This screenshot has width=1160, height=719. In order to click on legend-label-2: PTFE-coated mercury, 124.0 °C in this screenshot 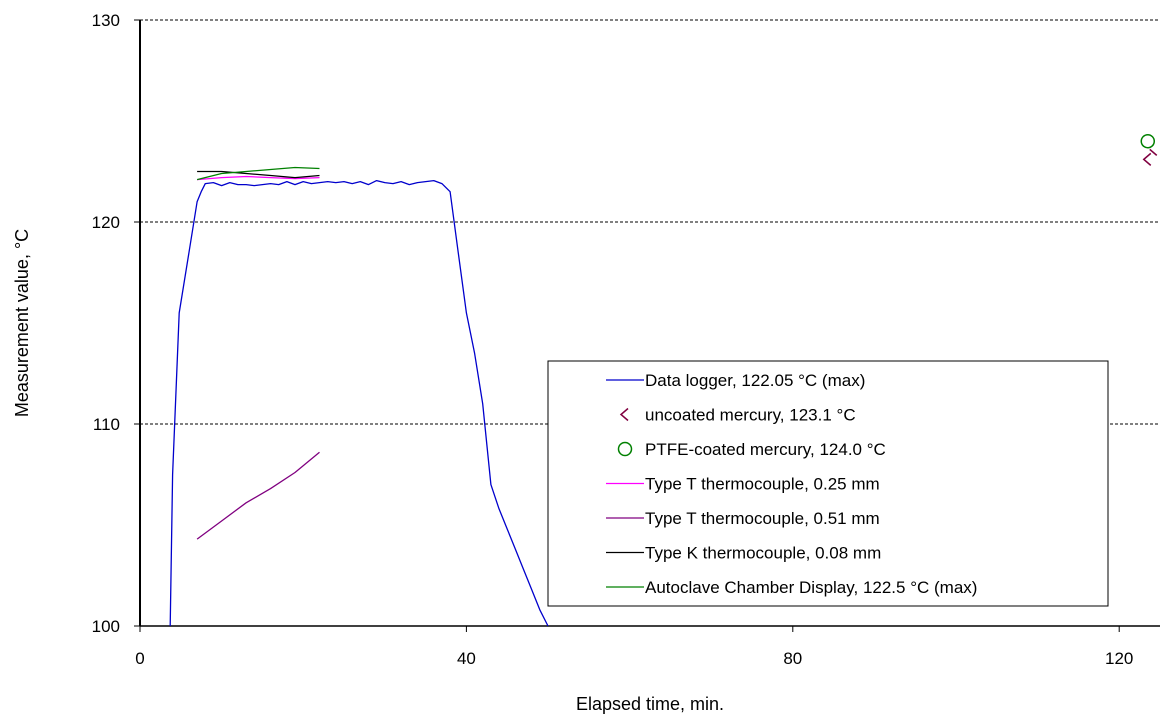, I will do `click(765, 449)`.